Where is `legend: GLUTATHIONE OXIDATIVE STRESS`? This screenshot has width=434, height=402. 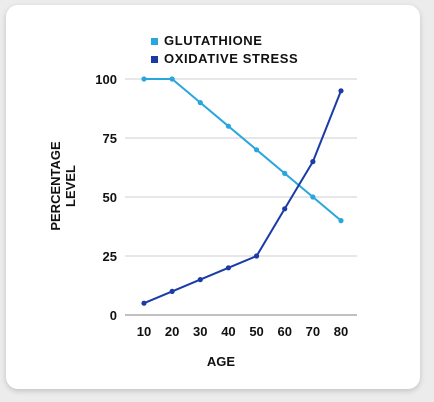
legend: GLUTATHIONE OXIDATIVE STRESS is located at coordinates (224, 49).